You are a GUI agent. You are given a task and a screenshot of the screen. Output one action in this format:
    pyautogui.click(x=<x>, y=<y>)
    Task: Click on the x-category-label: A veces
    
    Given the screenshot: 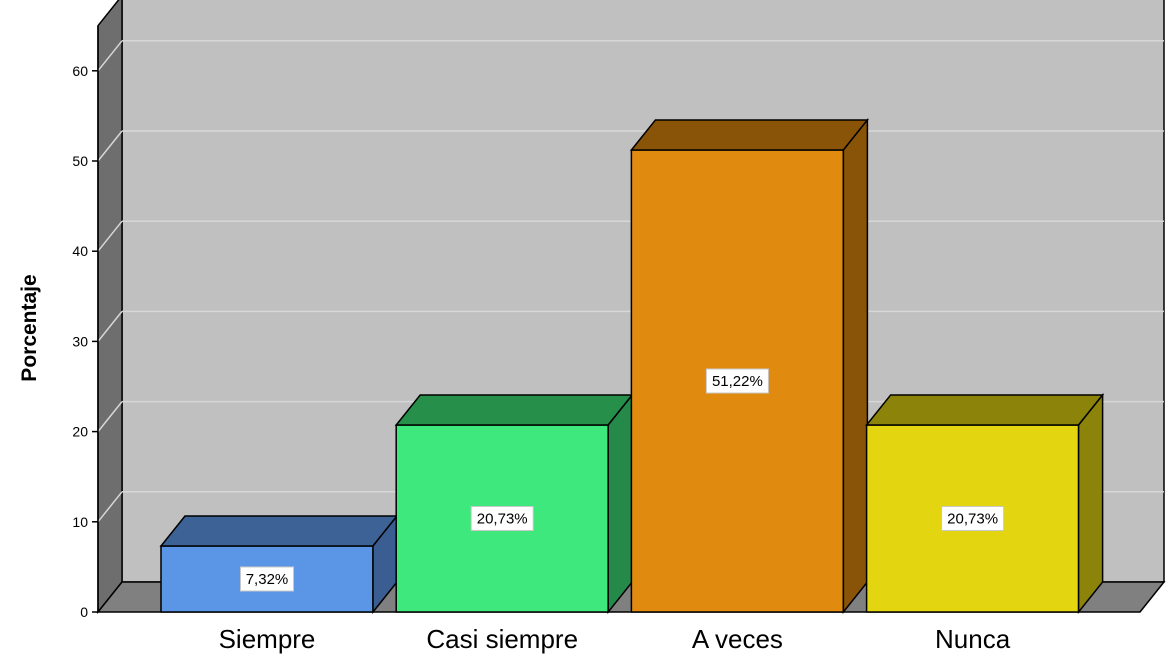 What is the action you would take?
    pyautogui.click(x=737, y=639)
    